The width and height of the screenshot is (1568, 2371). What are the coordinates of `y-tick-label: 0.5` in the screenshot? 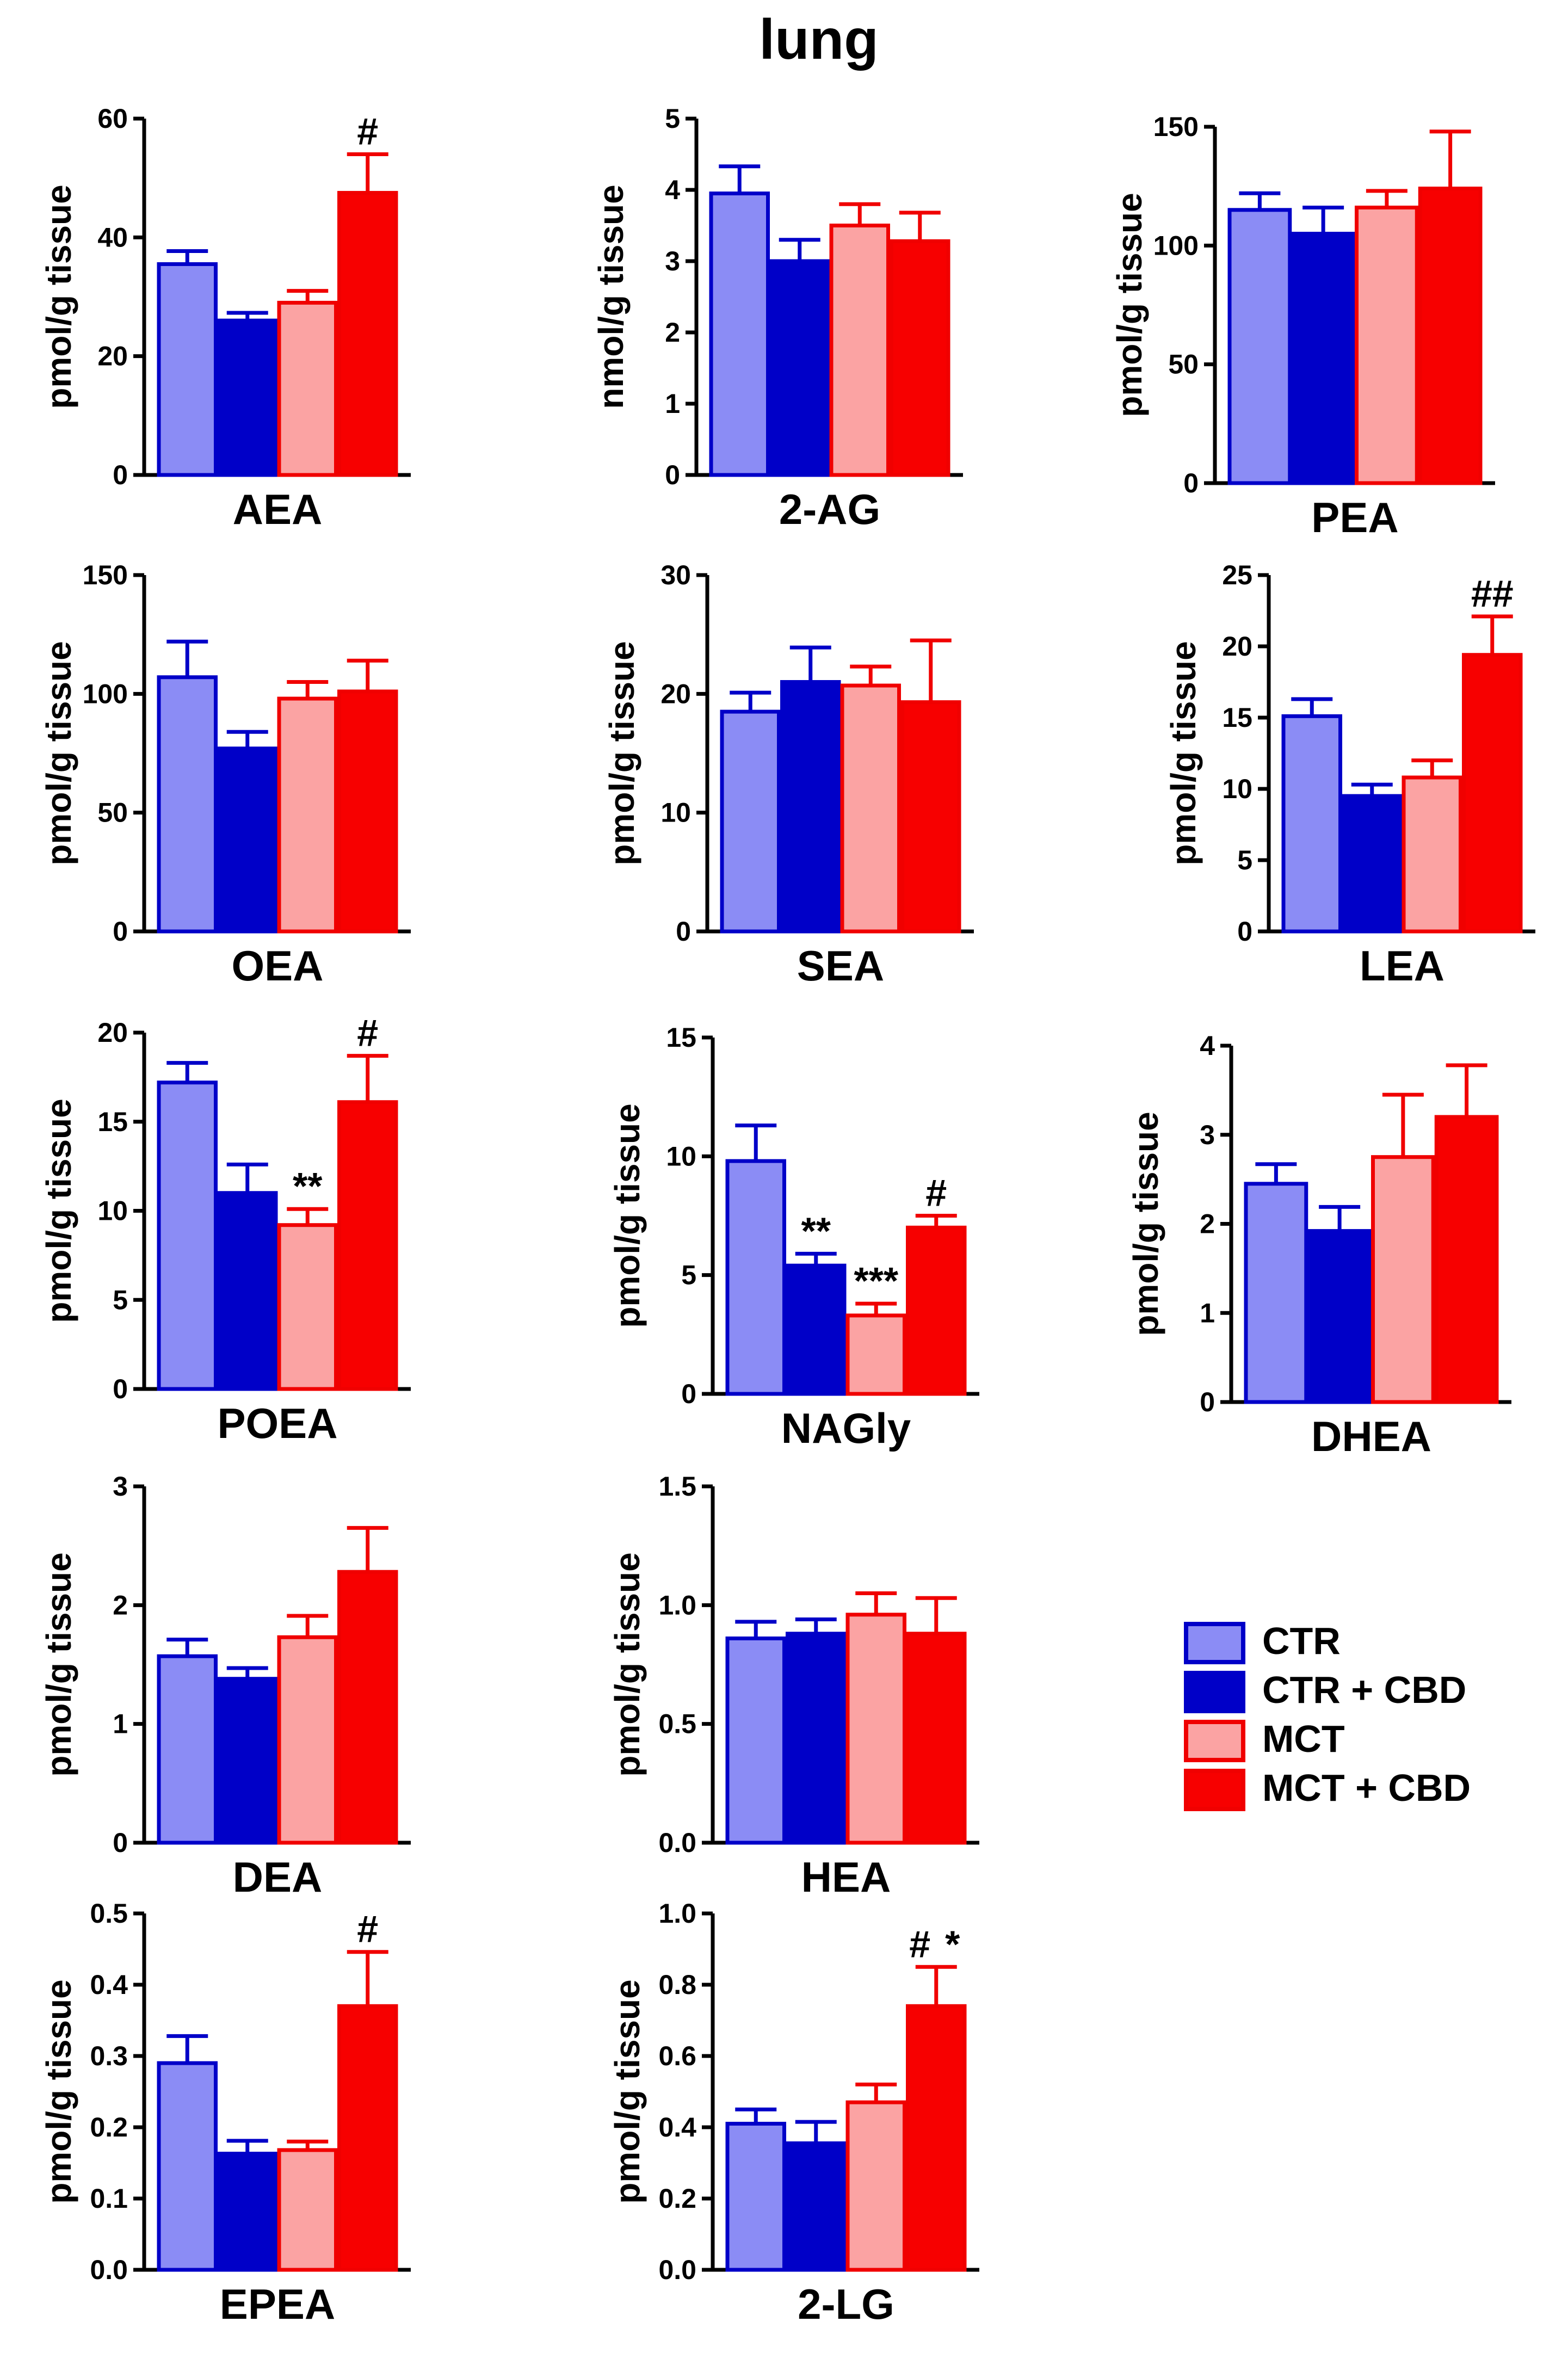 It's located at (677, 1724).